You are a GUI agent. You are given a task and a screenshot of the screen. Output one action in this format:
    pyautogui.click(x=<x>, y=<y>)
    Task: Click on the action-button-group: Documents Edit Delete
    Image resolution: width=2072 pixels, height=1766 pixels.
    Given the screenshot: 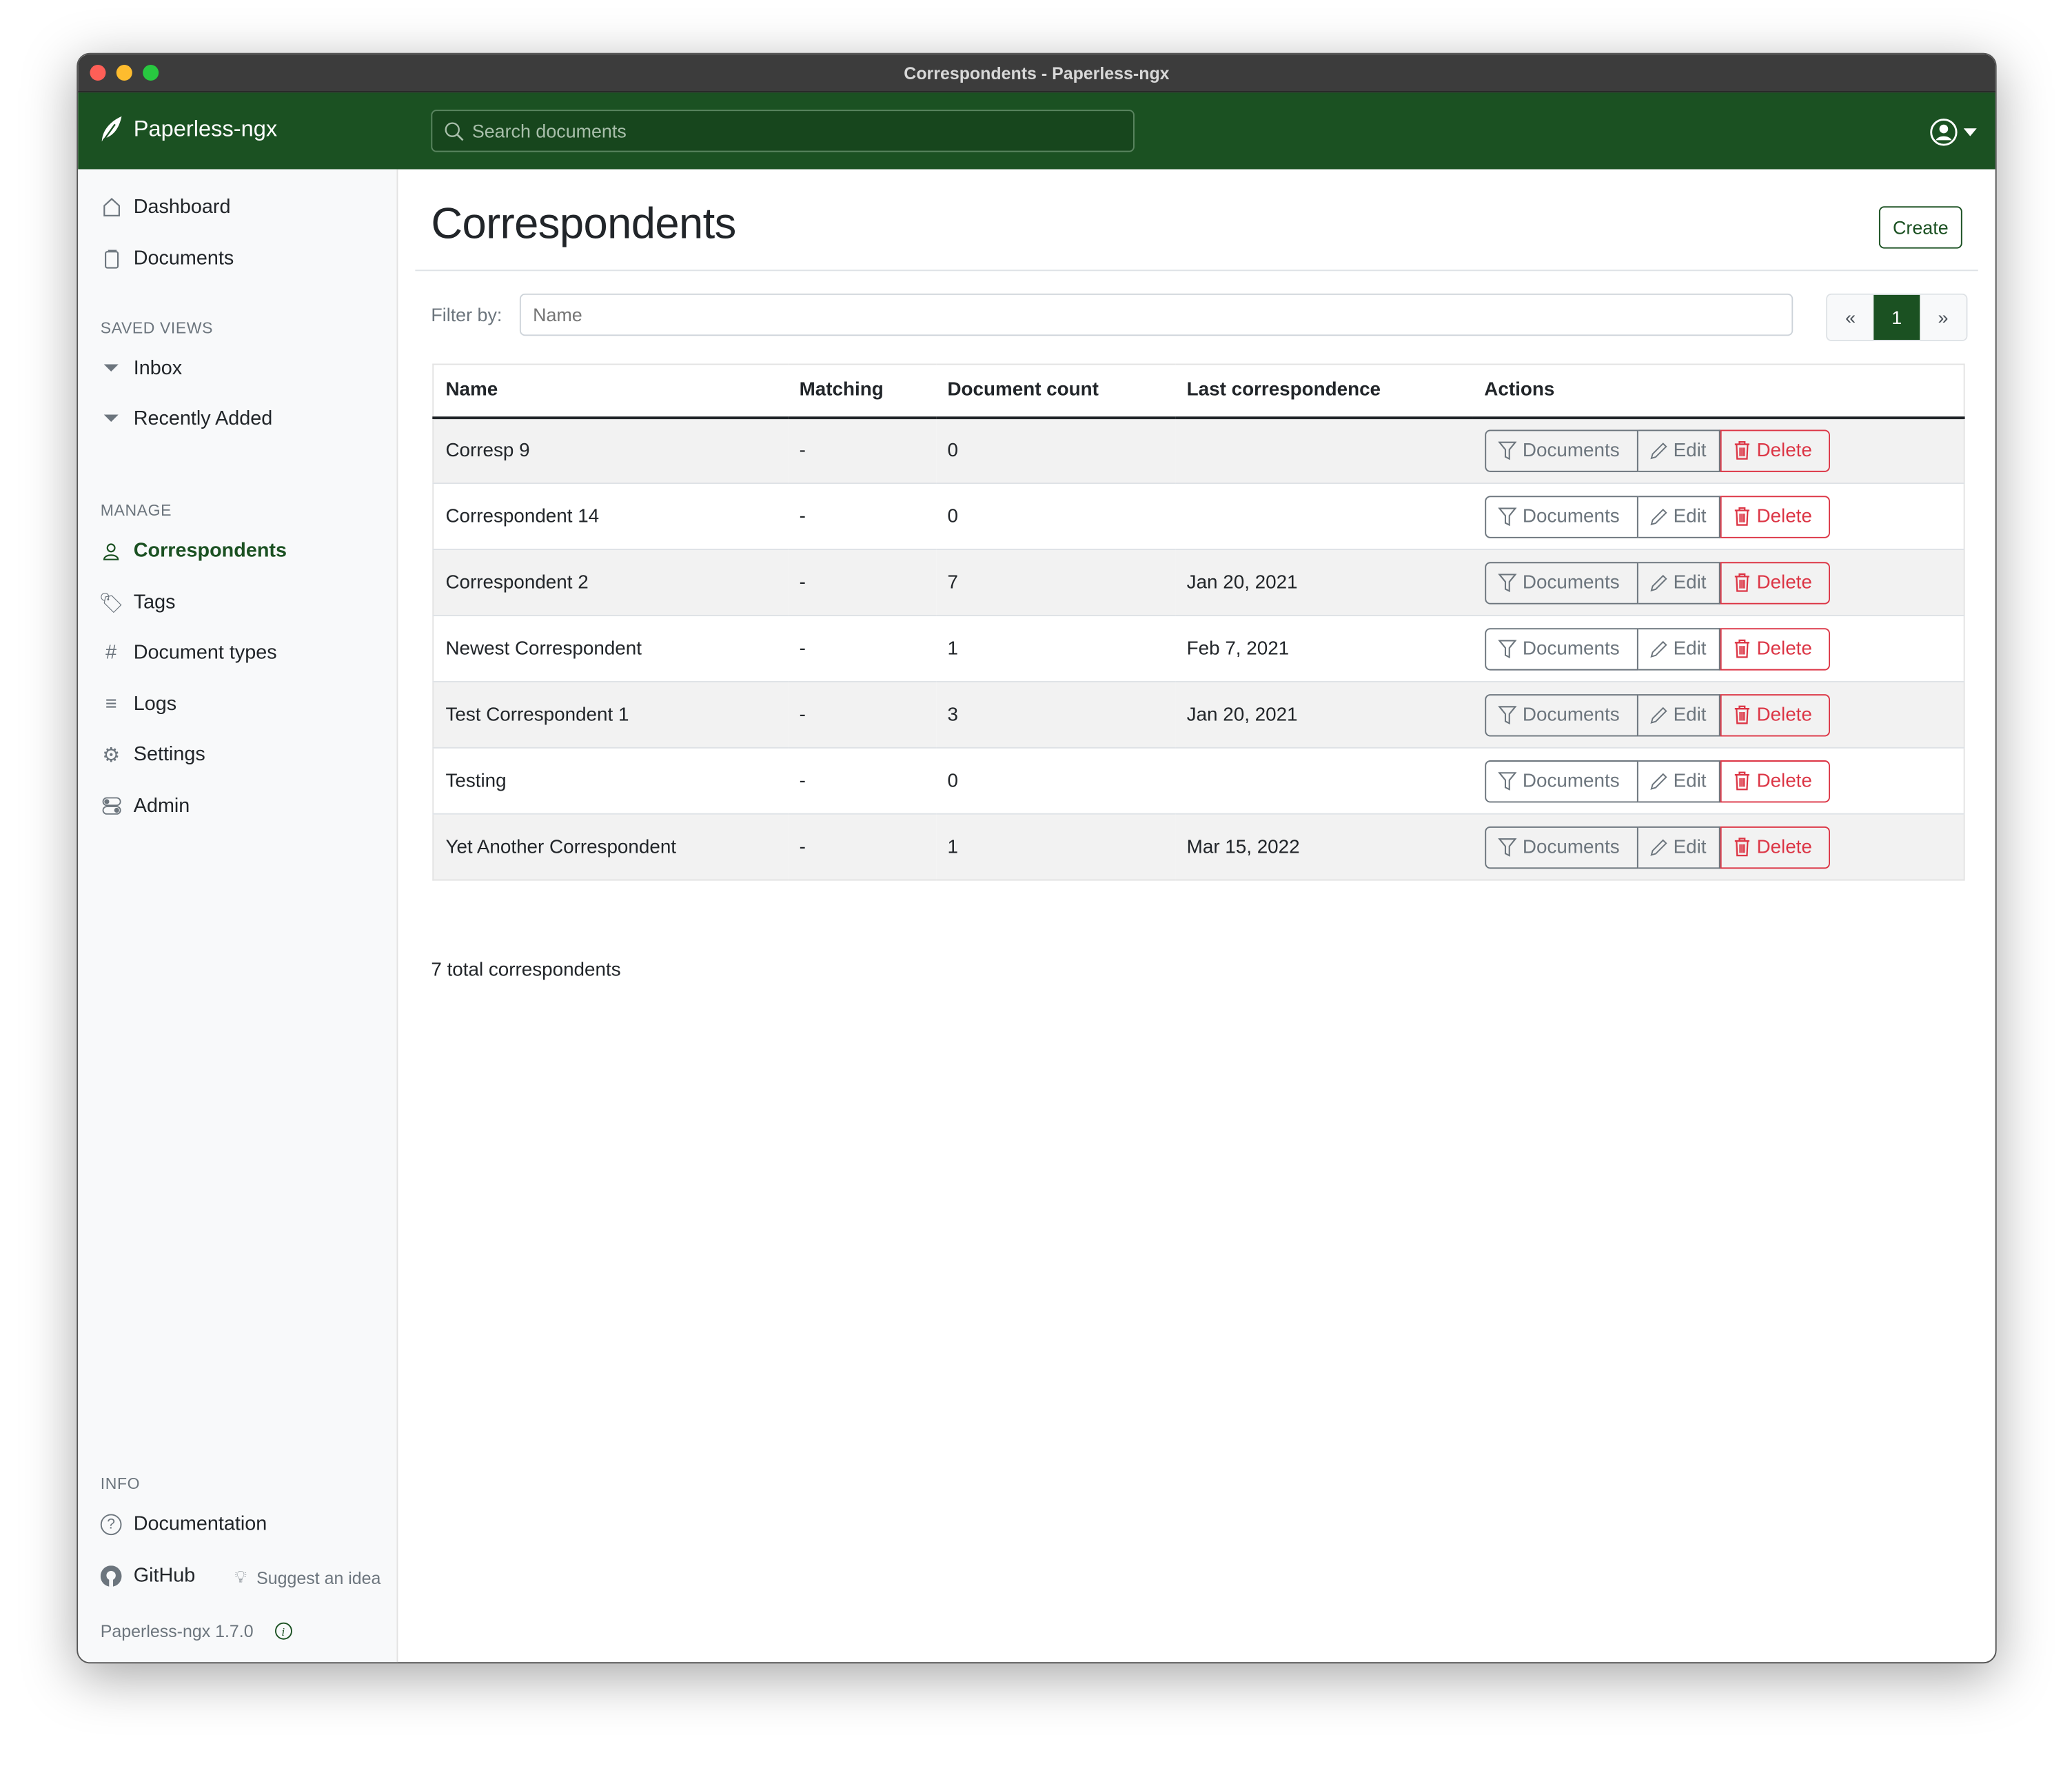 What is the action you would take?
    pyautogui.click(x=1657, y=450)
    